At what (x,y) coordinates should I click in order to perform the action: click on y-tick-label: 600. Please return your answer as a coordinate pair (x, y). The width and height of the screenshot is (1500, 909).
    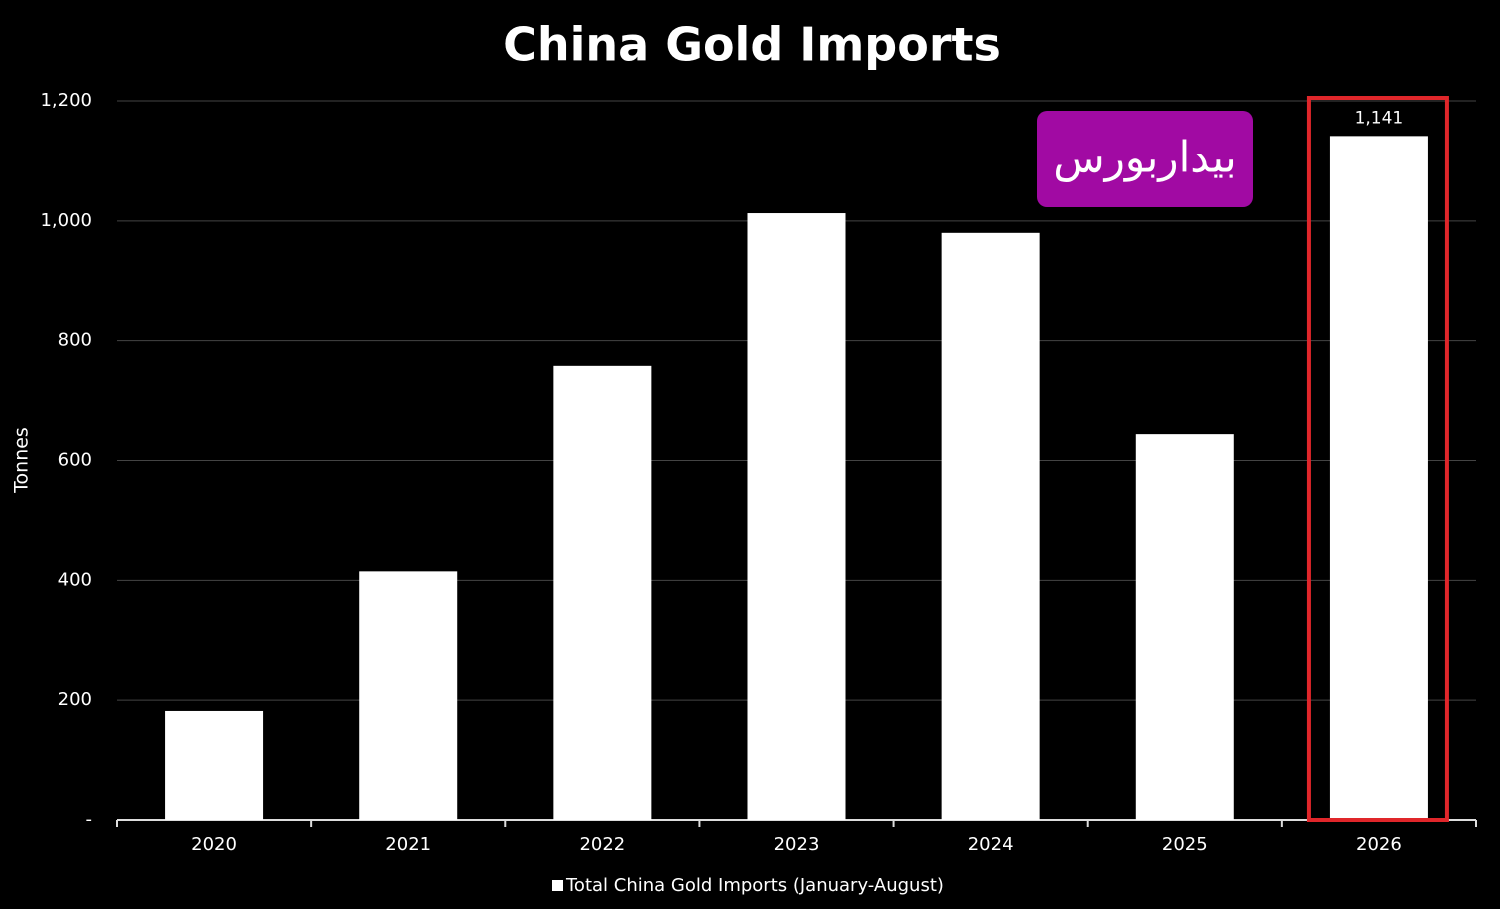
    Looking at the image, I should click on (75, 460).